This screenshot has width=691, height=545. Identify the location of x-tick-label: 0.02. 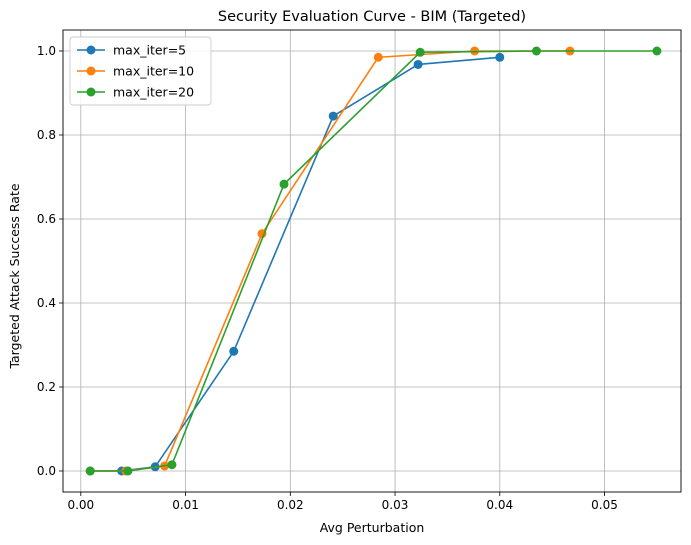
(290, 505).